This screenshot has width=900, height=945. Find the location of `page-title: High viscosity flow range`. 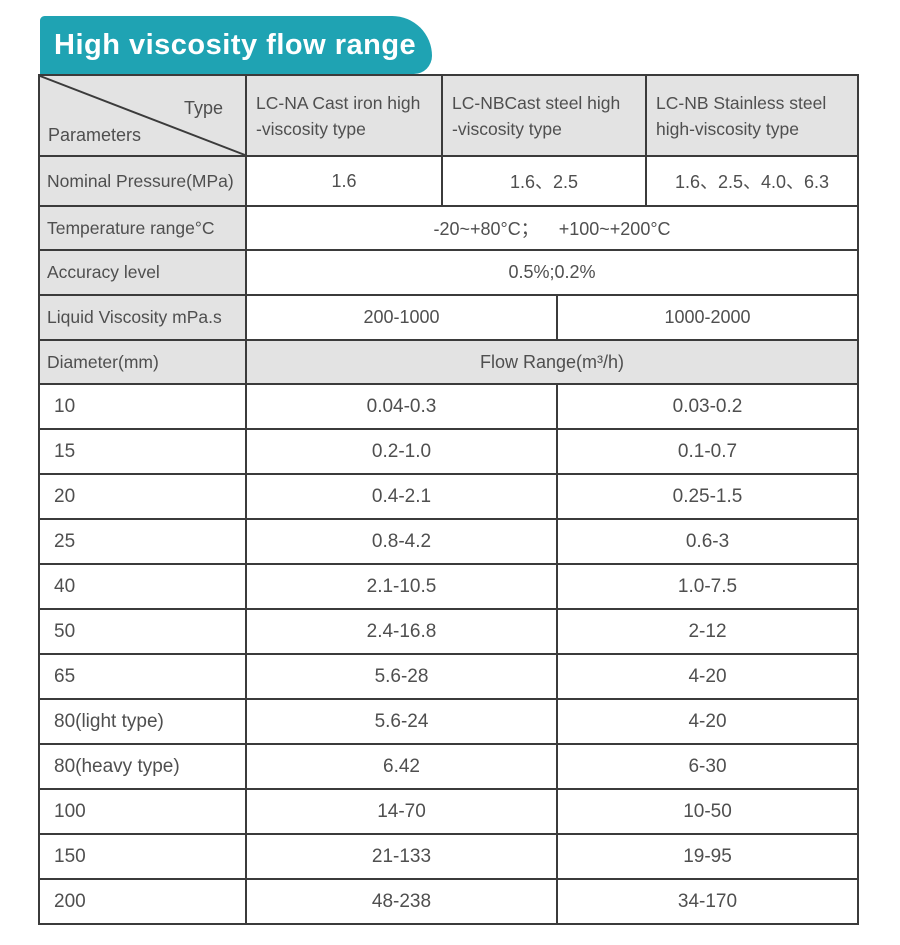

page-title: High viscosity flow range is located at coordinates (235, 44).